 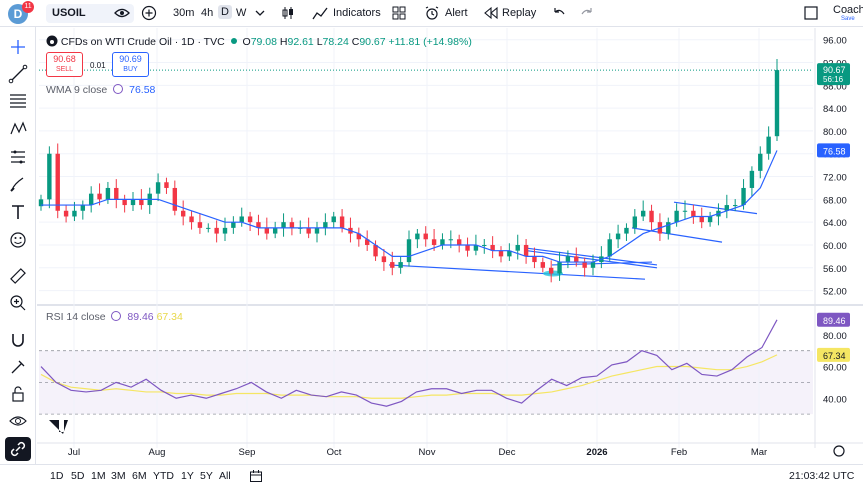 What do you see at coordinates (260, 13) in the screenshot?
I see `chevron-down-icon` at bounding box center [260, 13].